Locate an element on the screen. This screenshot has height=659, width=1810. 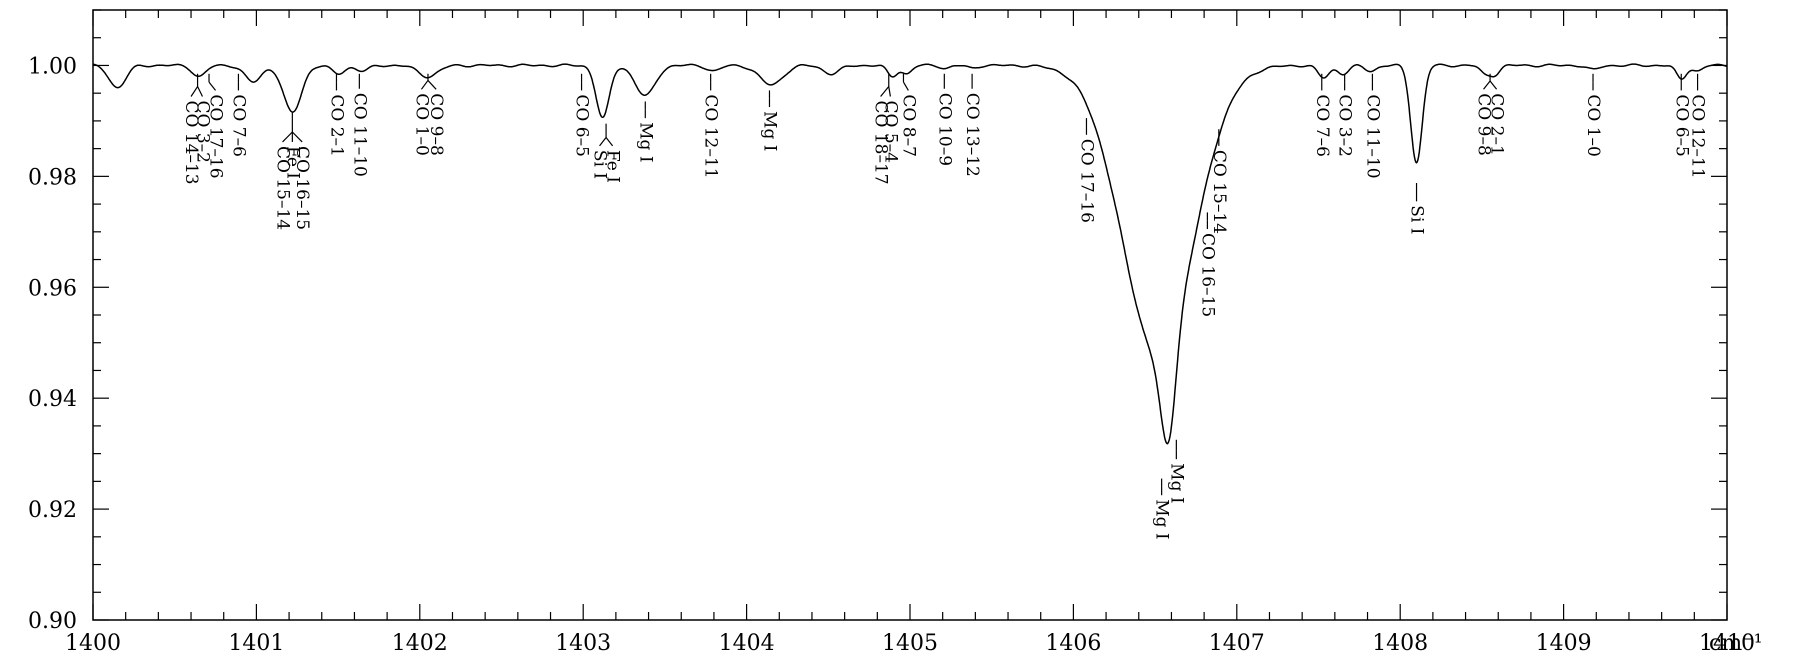
line-id-label: CO 18–17 is located at coordinates (881, 143).